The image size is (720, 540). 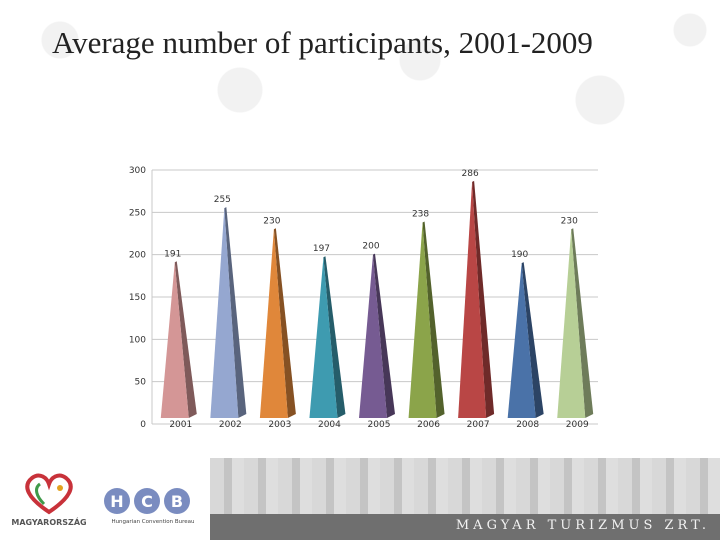 What do you see at coordinates (137, 256) in the screenshot?
I see `y-tick-label: 200` at bounding box center [137, 256].